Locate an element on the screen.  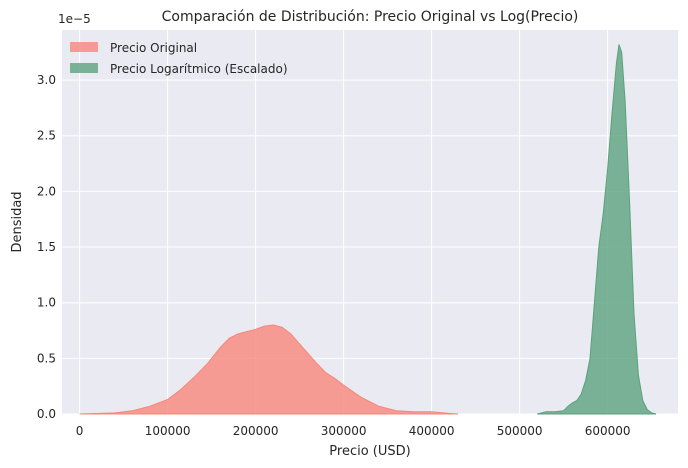
y-tick-label: 1.5 is located at coordinates (46, 247).